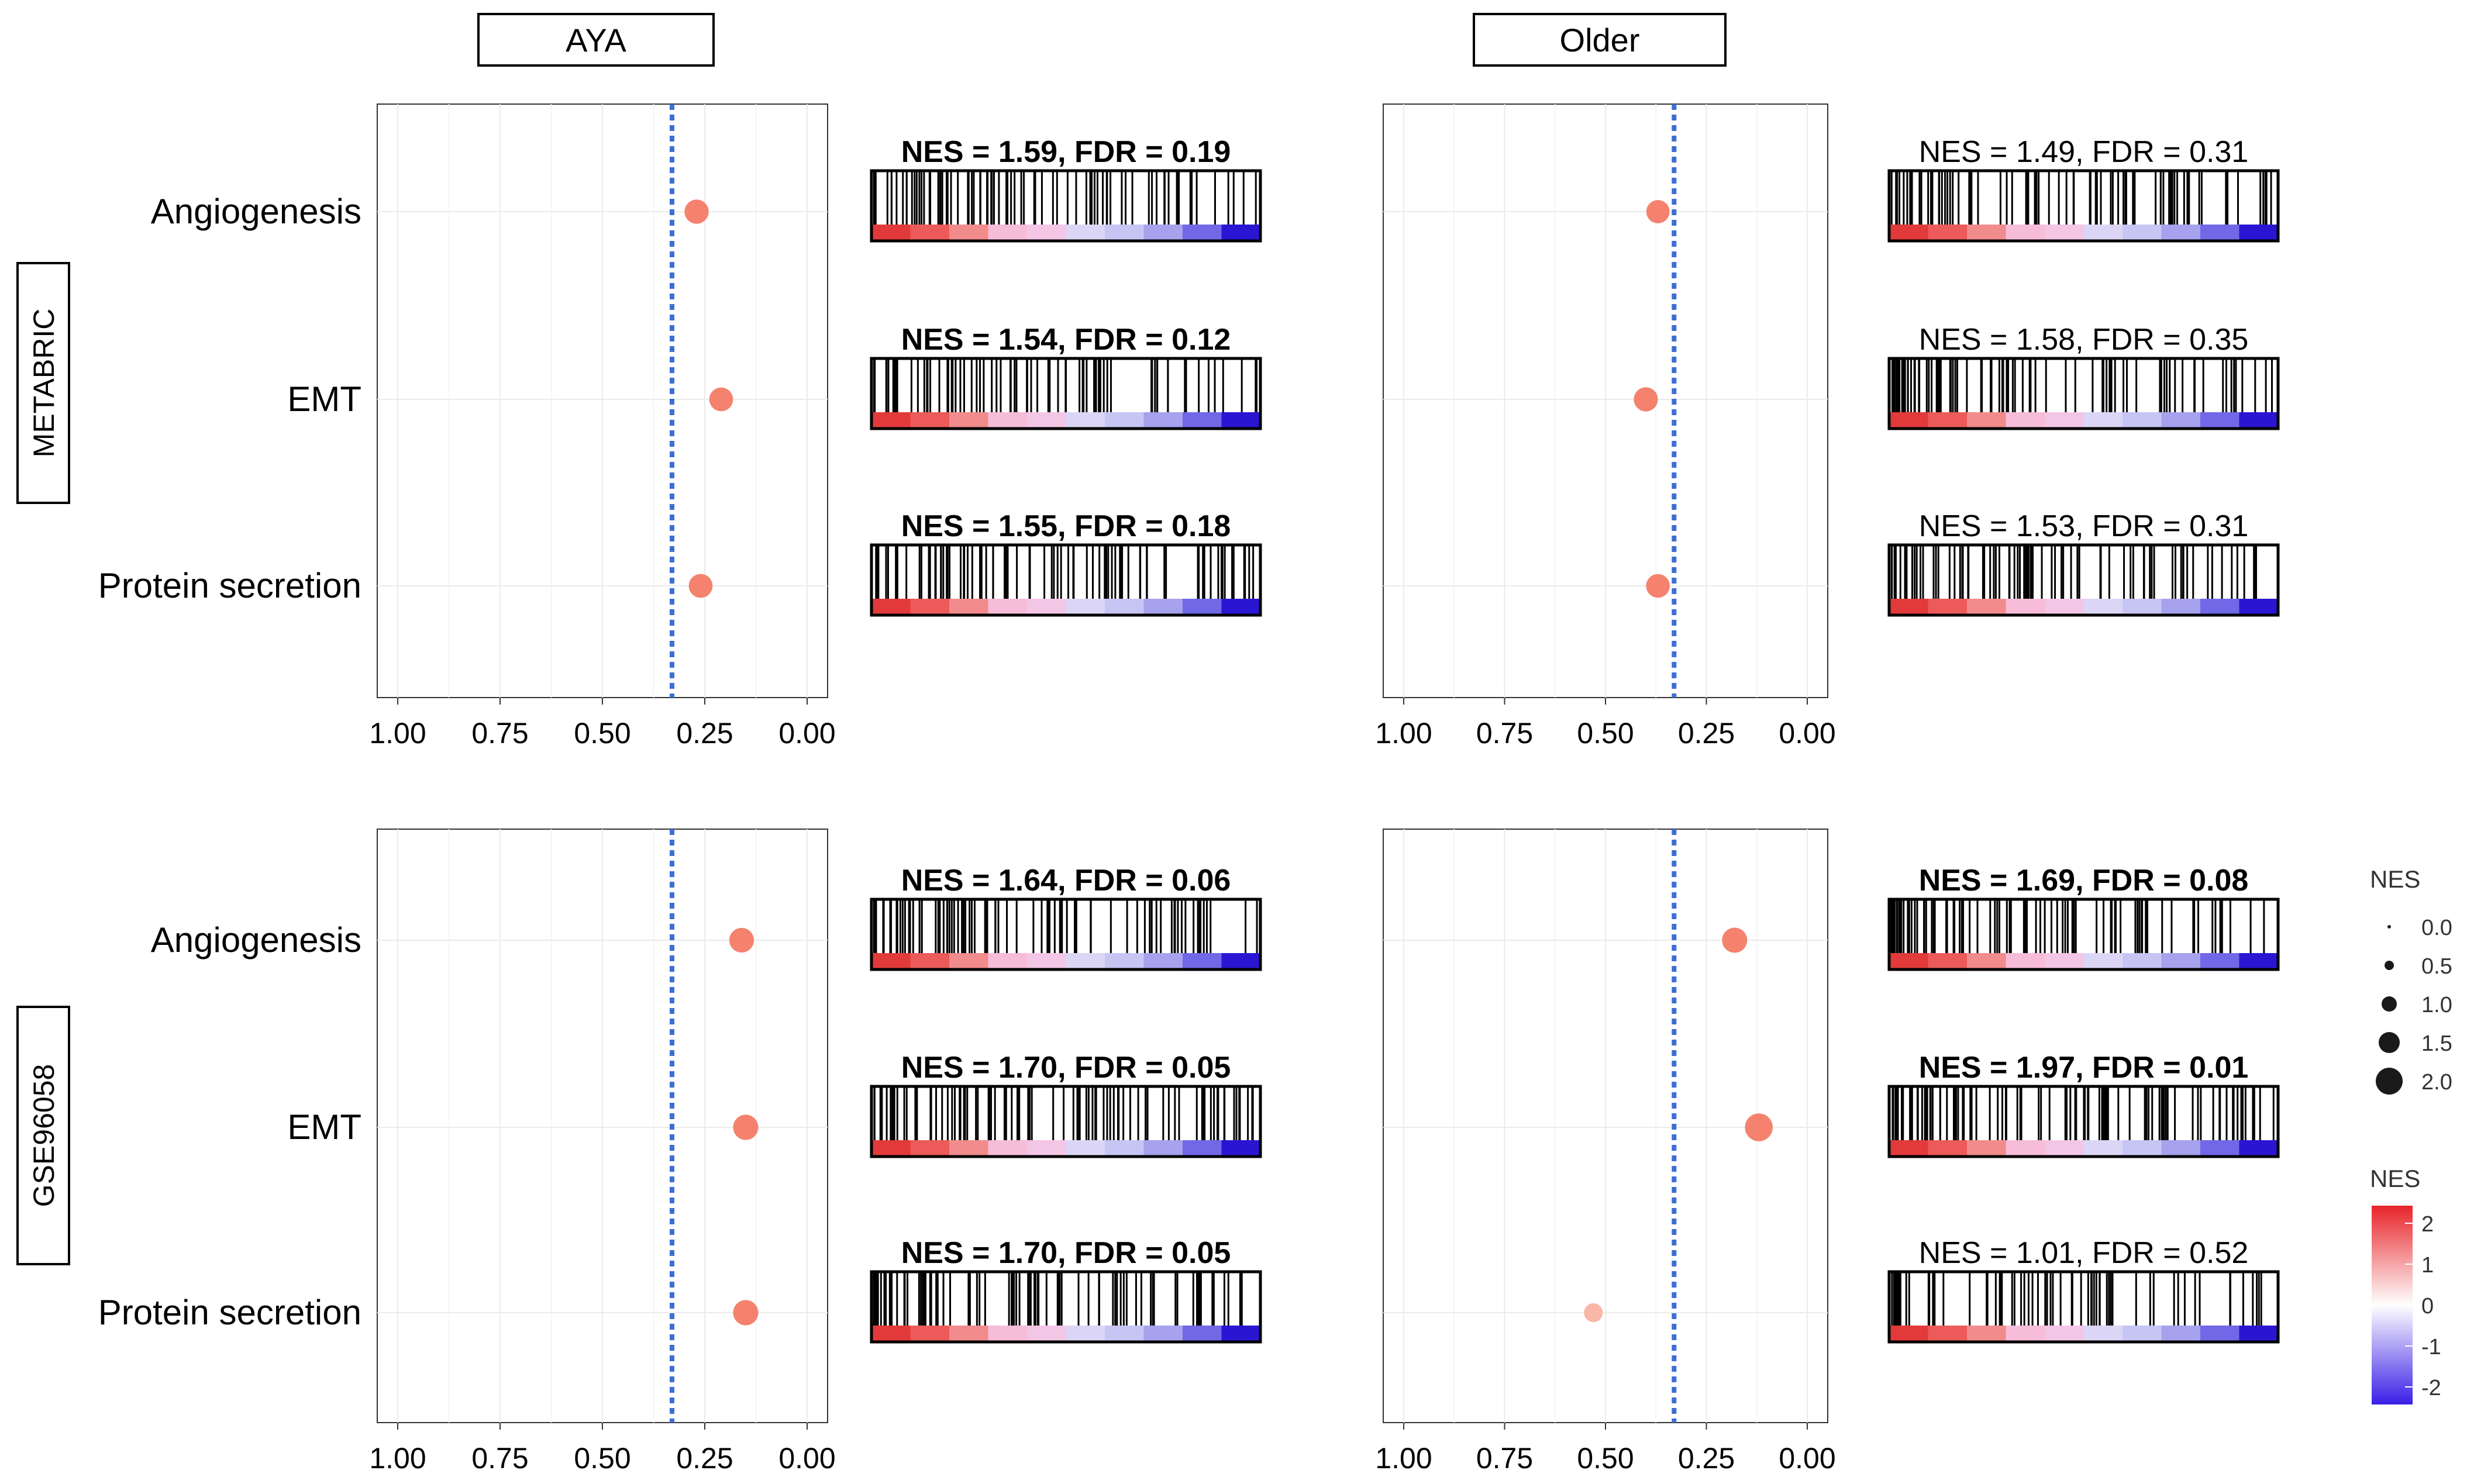 The width and height of the screenshot is (2467, 1484). I want to click on column-header-older: Older, so click(1600, 40).